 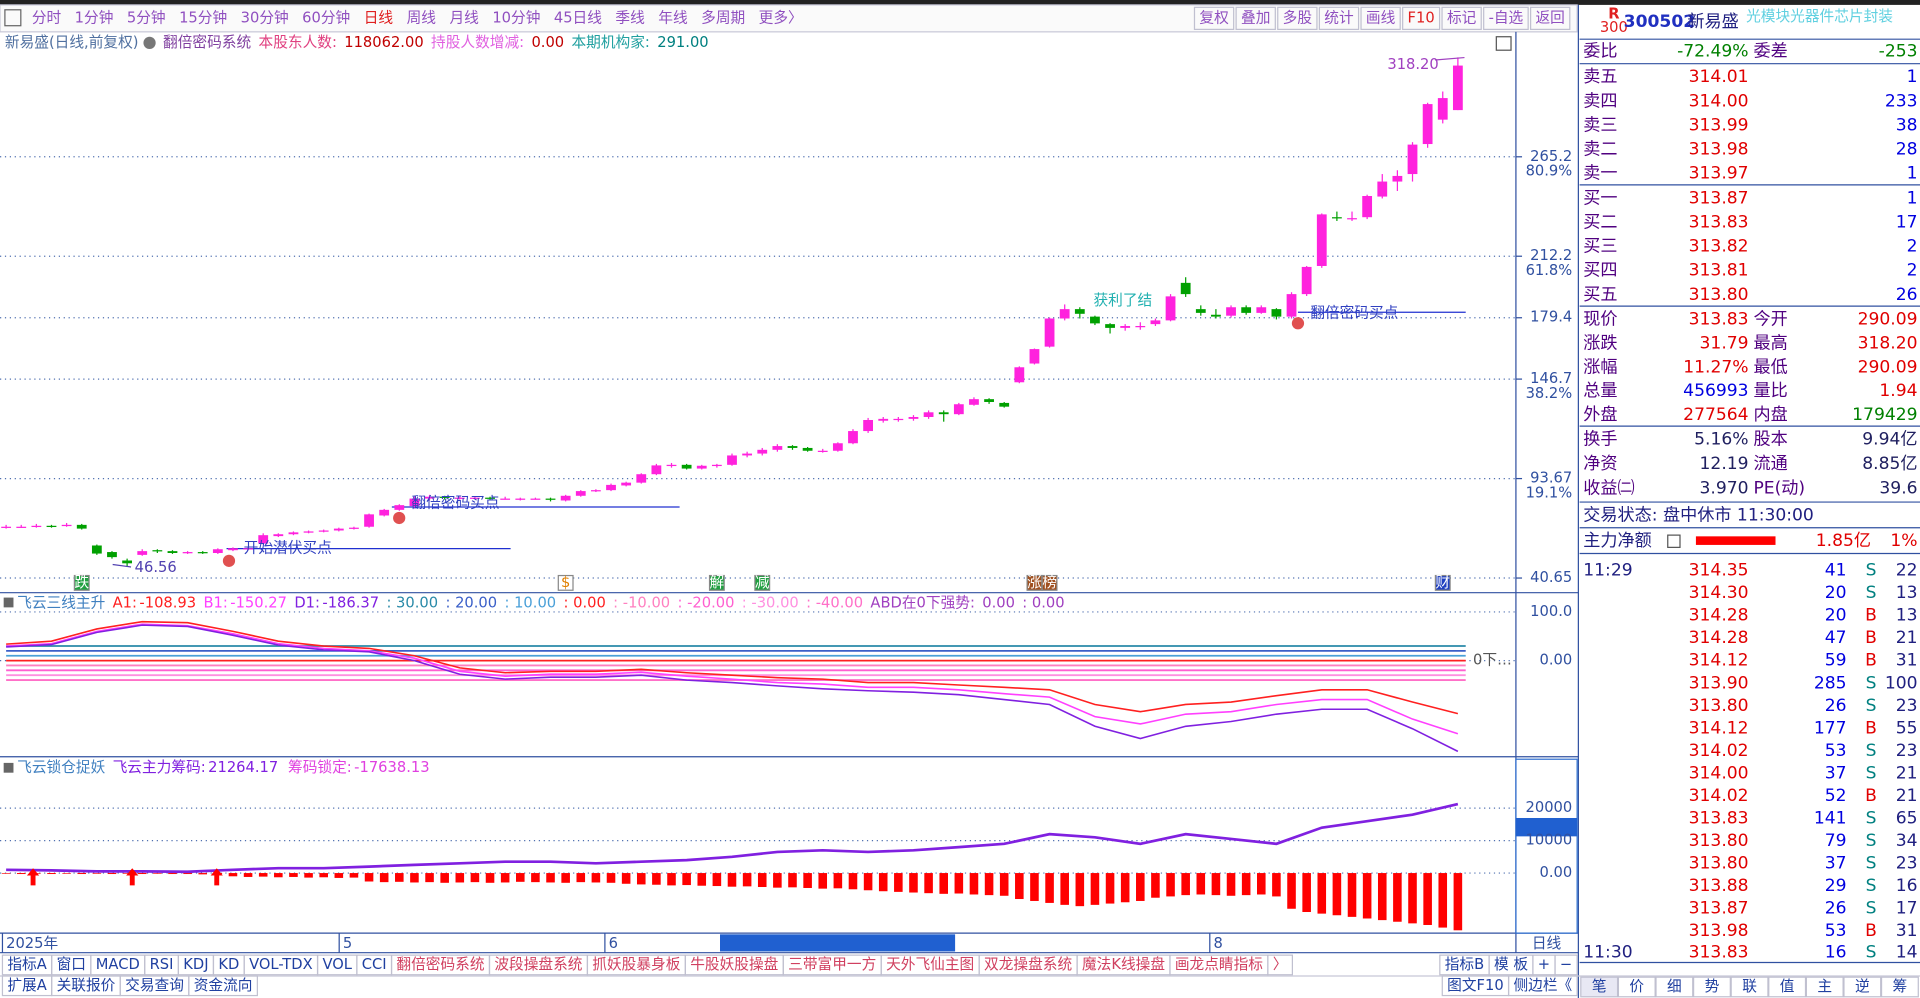 What do you see at coordinates (326, 17) in the screenshot?
I see `toolbar-tab: 60分钟` at bounding box center [326, 17].